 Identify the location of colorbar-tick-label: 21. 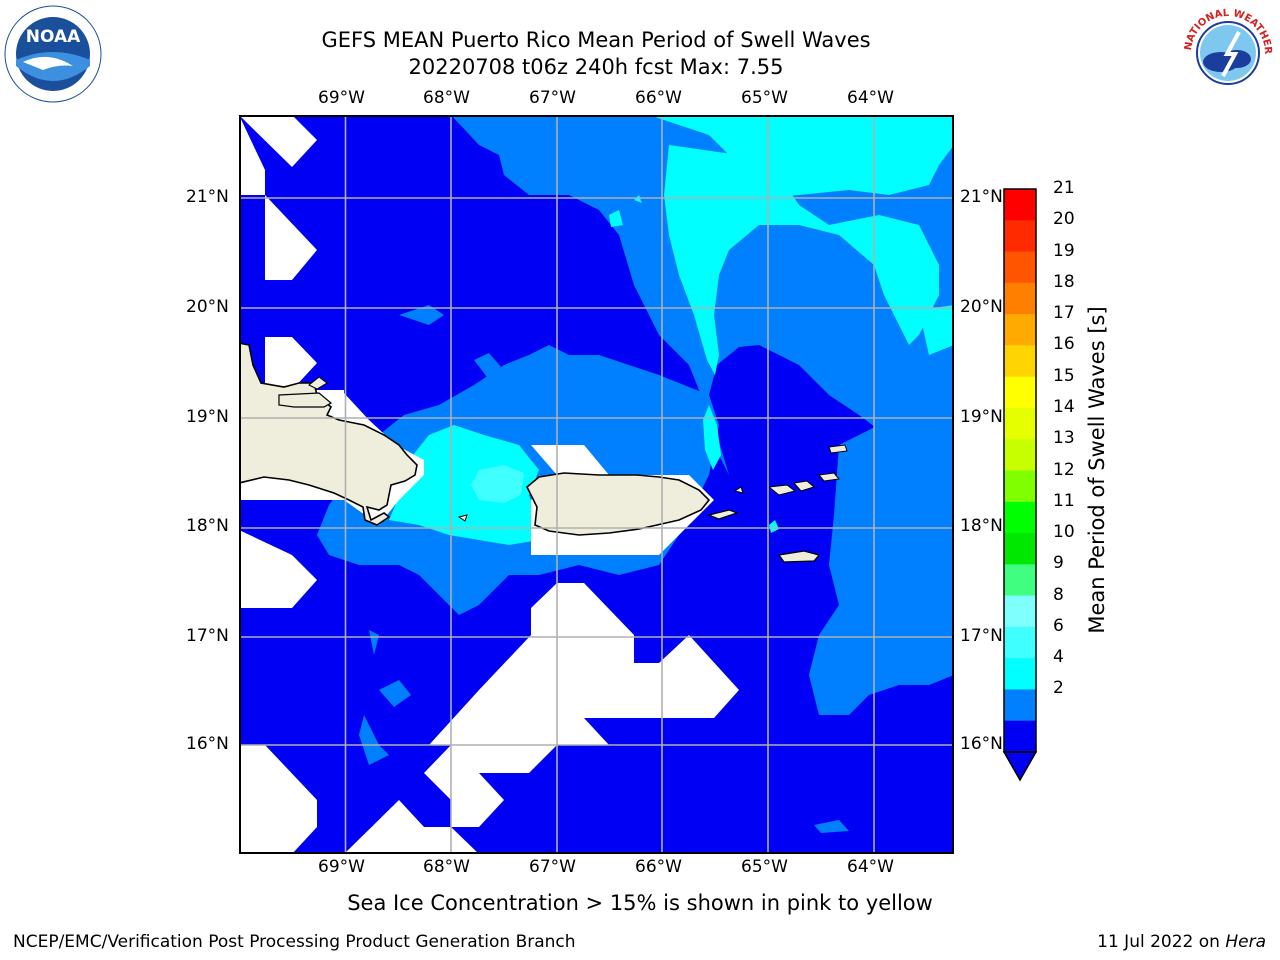
(1064, 188).